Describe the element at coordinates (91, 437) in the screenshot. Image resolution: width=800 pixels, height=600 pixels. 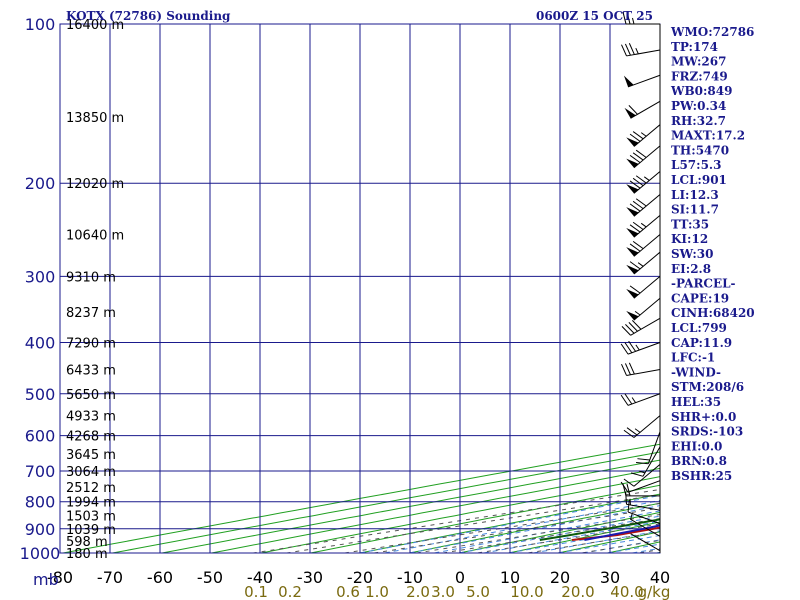
I see `height-label: 4268 m` at that location.